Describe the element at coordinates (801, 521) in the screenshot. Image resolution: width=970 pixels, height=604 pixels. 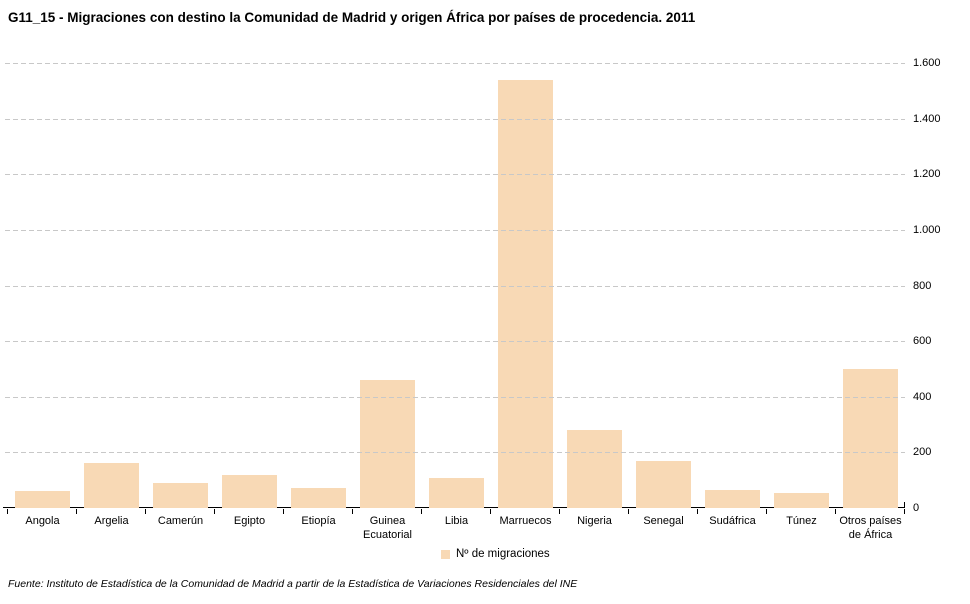
I see `x-axis-label: Túnez` at that location.